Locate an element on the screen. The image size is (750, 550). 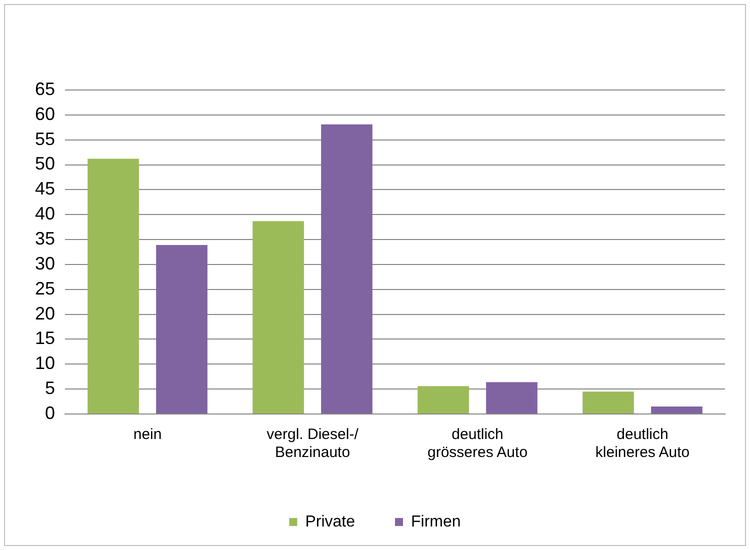
y-tick-label: 50 is located at coordinates (45, 164).